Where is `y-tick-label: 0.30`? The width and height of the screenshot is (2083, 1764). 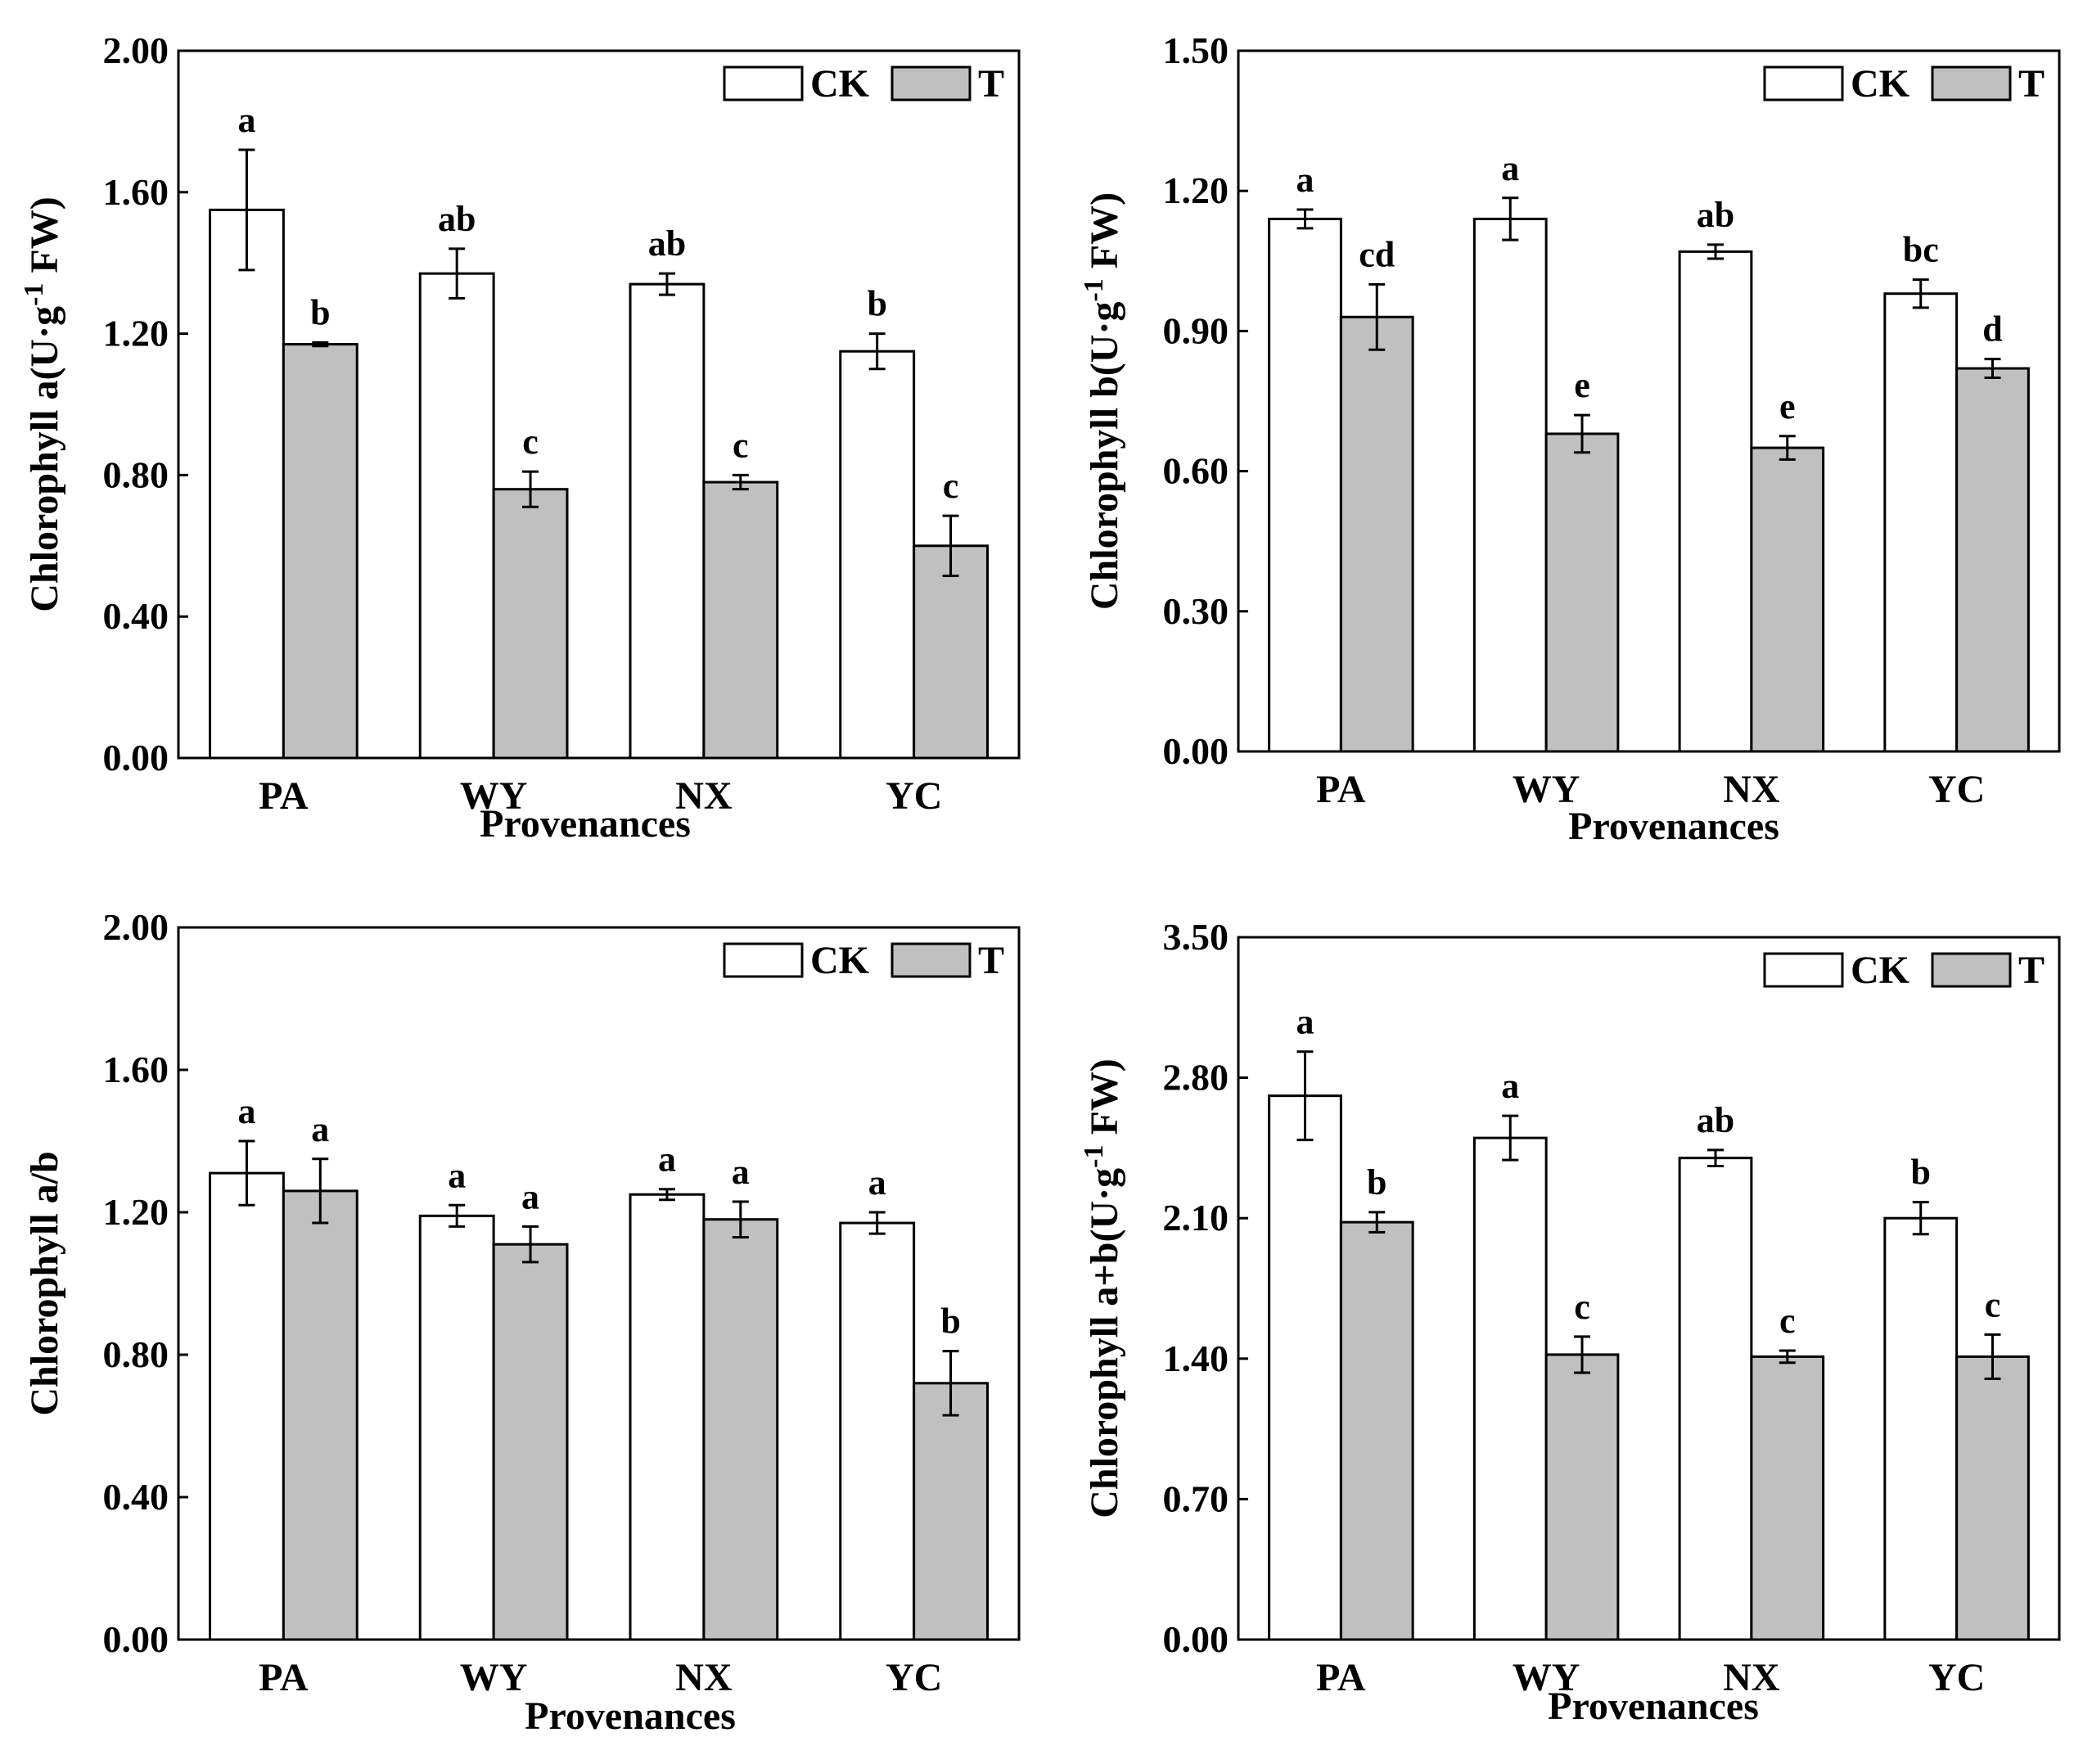
y-tick-label: 0.30 is located at coordinates (1196, 611).